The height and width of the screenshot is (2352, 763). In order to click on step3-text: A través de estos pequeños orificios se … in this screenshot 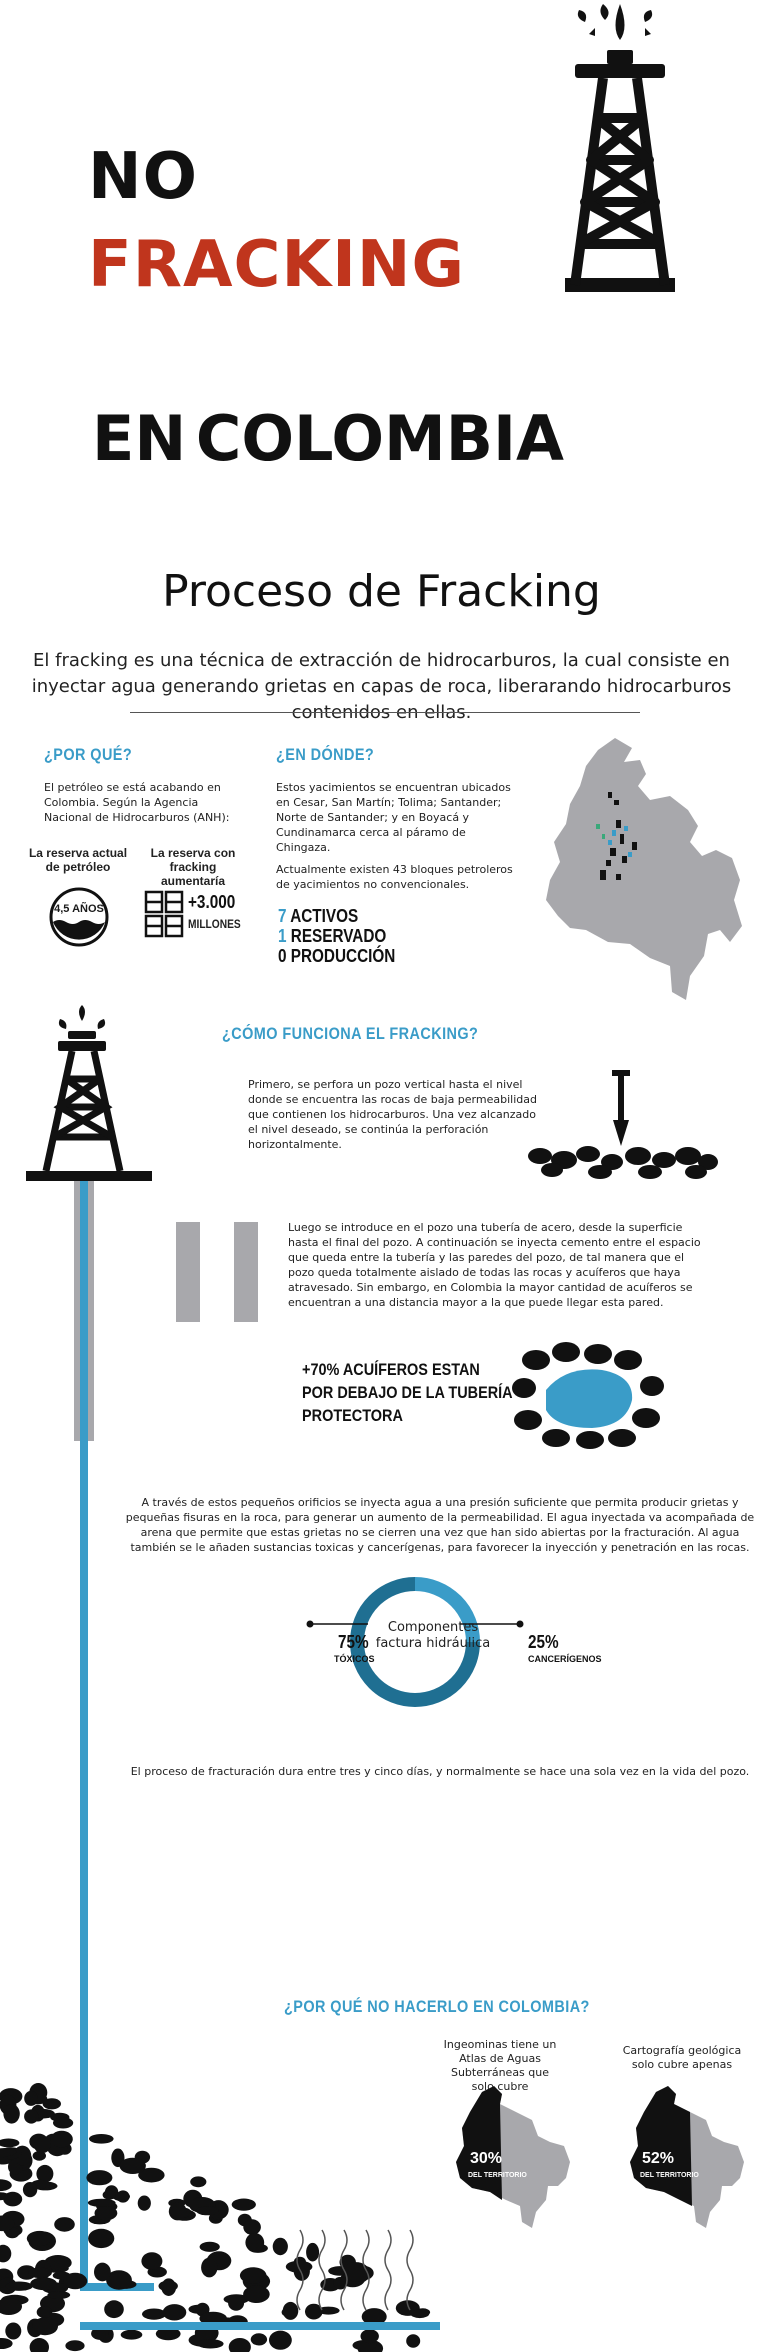, I will do `click(440, 1525)`.